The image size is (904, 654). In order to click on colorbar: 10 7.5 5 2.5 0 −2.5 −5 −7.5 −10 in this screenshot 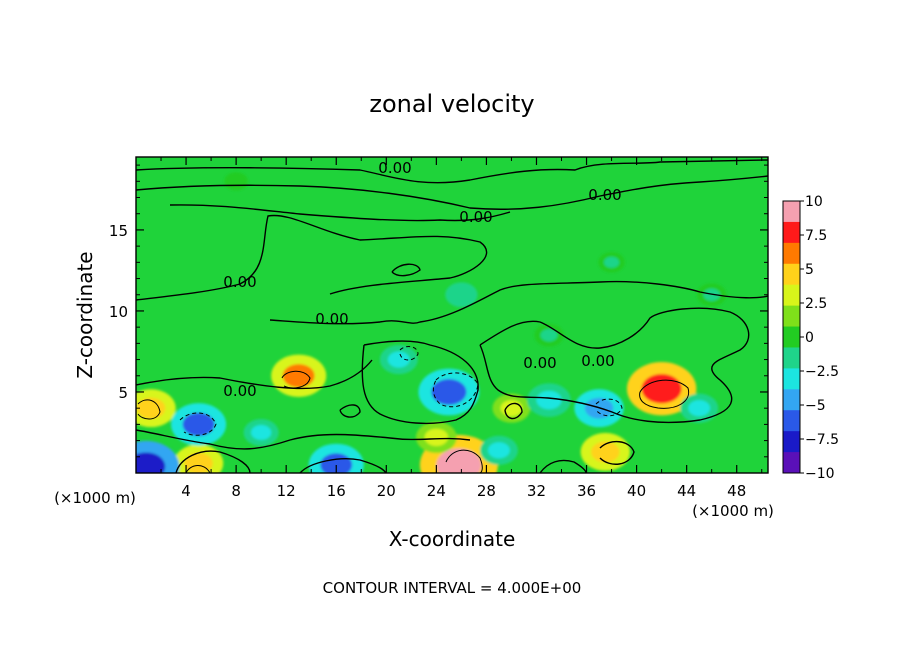, I will do `click(810, 338)`.